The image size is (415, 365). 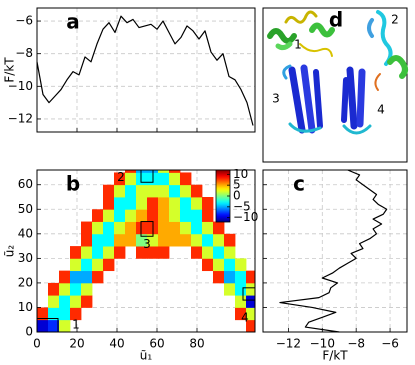 I want to click on structure-label: 1, so click(x=298, y=45).